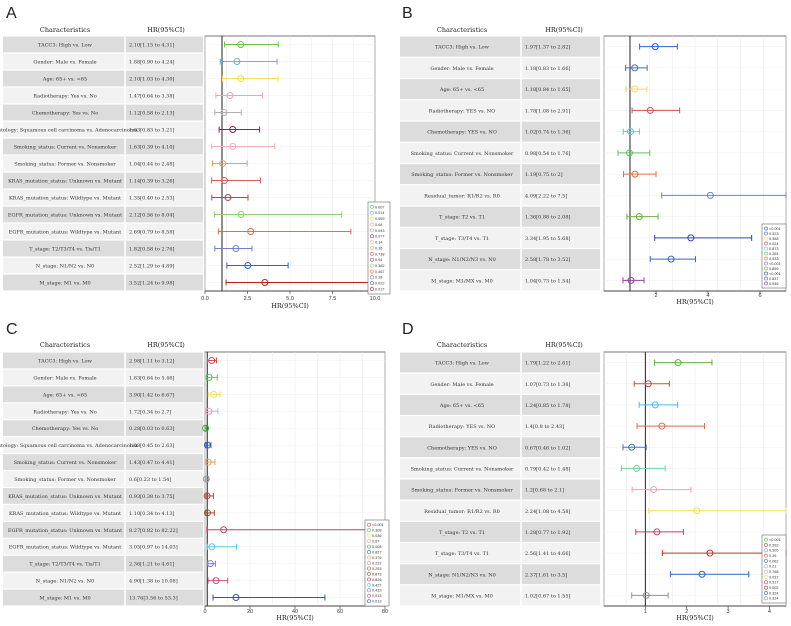 Image resolution: width=791 pixels, height=626 pixels. What do you see at coordinates (333, 299) in the screenshot?
I see `x-tick-label: 7.5` at bounding box center [333, 299].